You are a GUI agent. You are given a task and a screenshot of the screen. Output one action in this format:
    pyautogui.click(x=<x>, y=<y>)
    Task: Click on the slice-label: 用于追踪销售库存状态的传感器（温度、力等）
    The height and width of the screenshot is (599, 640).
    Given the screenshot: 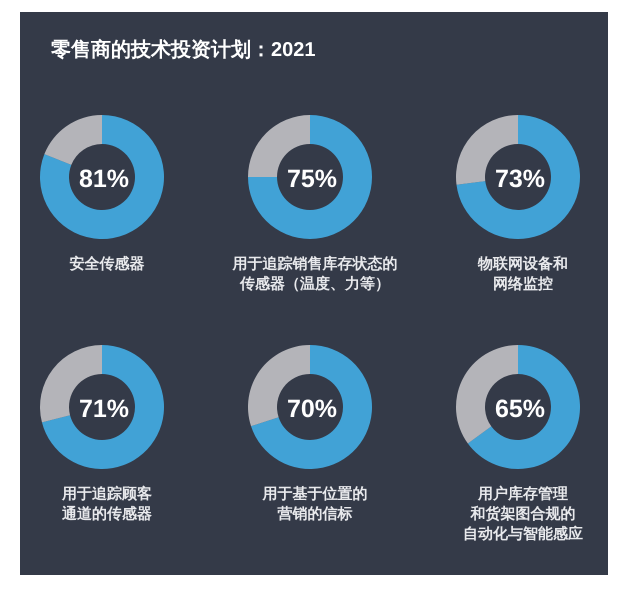 What is the action you would take?
    pyautogui.click(x=315, y=273)
    